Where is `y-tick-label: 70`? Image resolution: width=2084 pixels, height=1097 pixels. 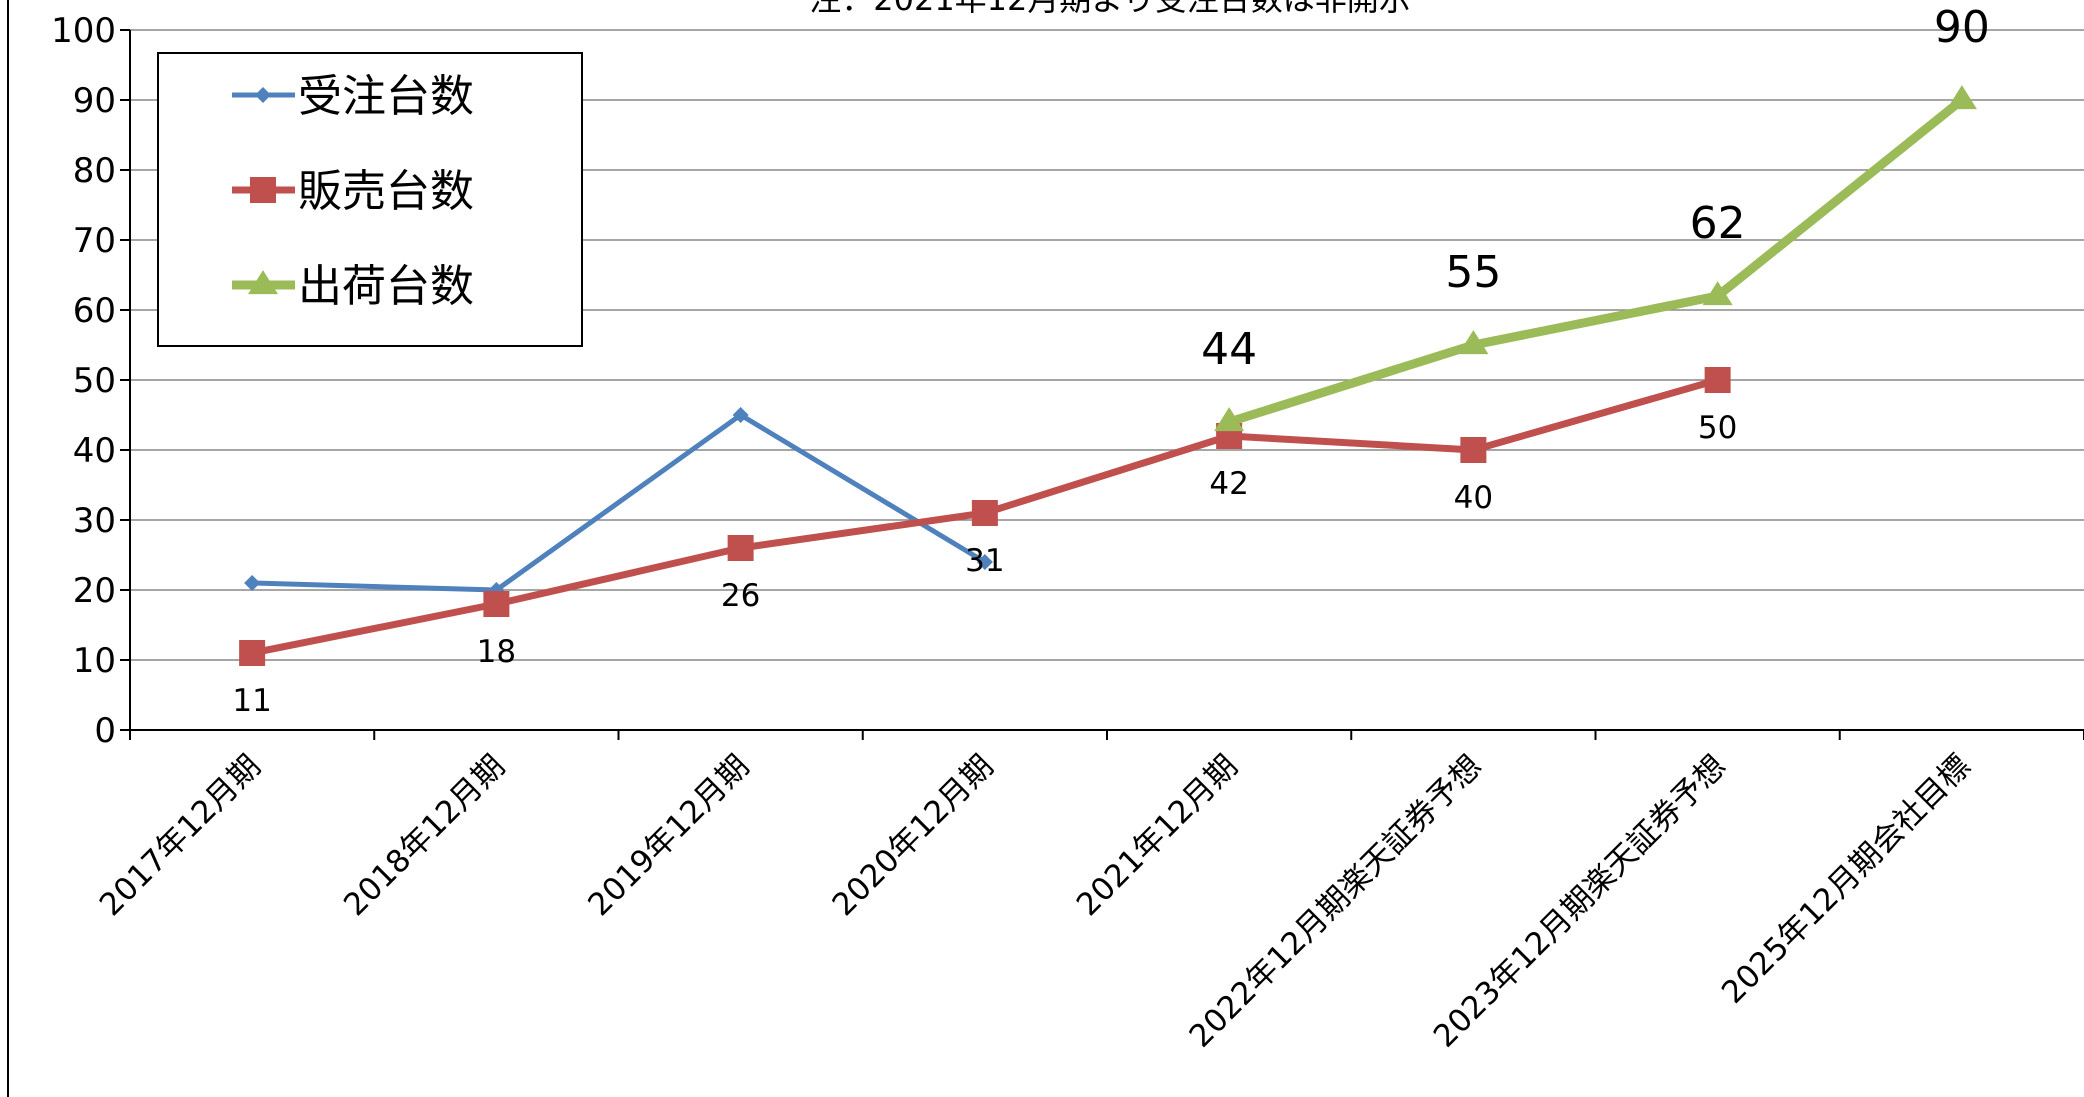
y-tick-label: 70 is located at coordinates (94, 241).